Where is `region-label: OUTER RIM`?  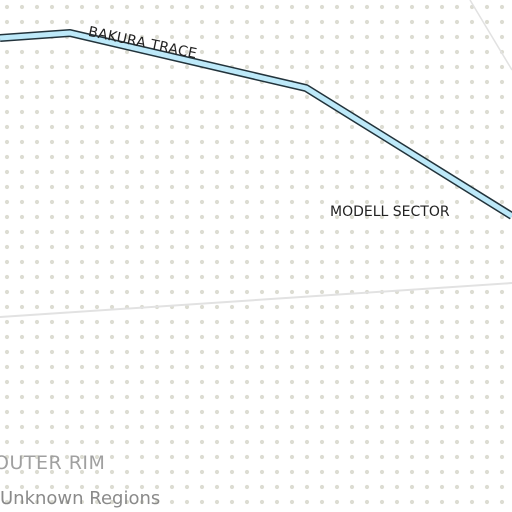 region-label: OUTER RIM is located at coordinates (53, 463).